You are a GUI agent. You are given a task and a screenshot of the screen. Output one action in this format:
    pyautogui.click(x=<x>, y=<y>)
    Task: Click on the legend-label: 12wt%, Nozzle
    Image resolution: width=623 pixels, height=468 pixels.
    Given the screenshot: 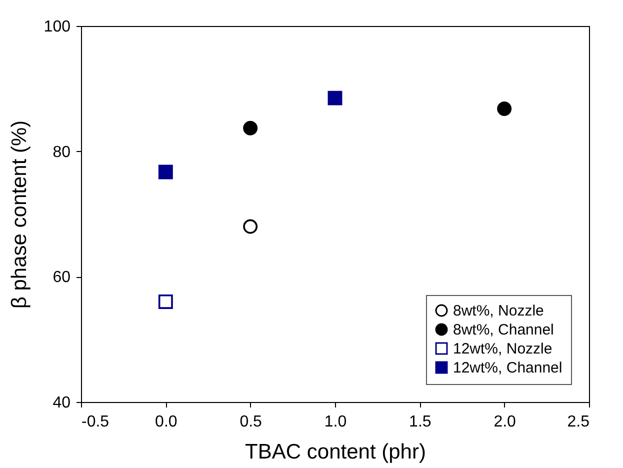 What is the action you would take?
    pyautogui.click(x=502, y=349)
    